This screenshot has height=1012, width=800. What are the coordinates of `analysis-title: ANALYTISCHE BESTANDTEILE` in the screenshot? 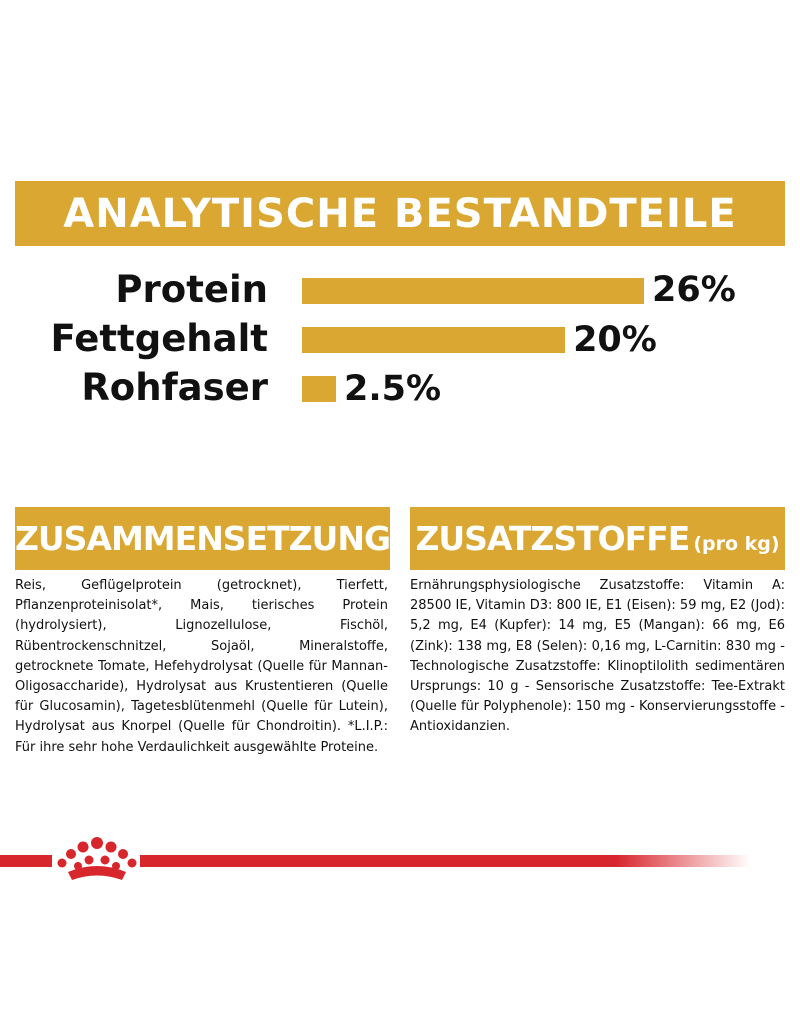 It's located at (400, 213).